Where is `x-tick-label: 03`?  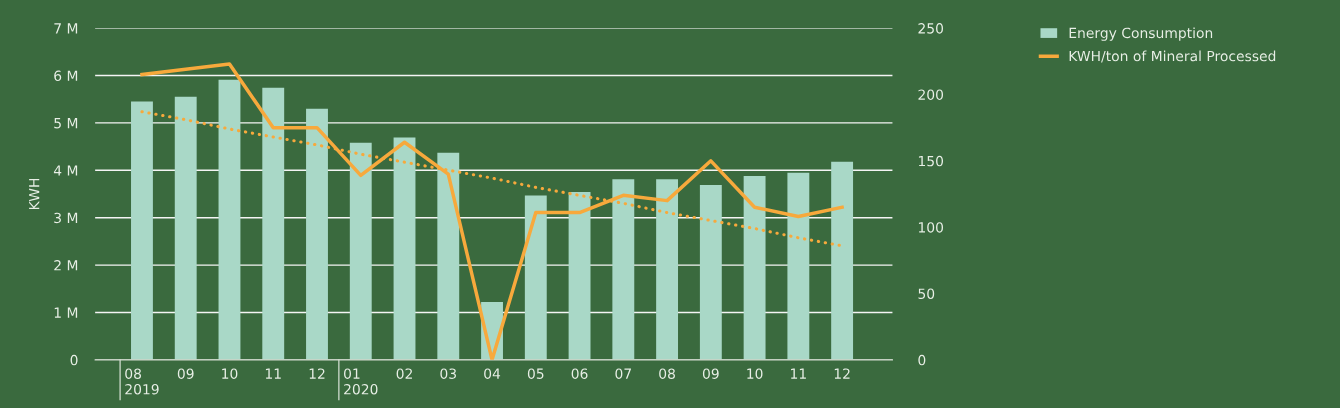
x-tick-label: 03 is located at coordinates (448, 373).